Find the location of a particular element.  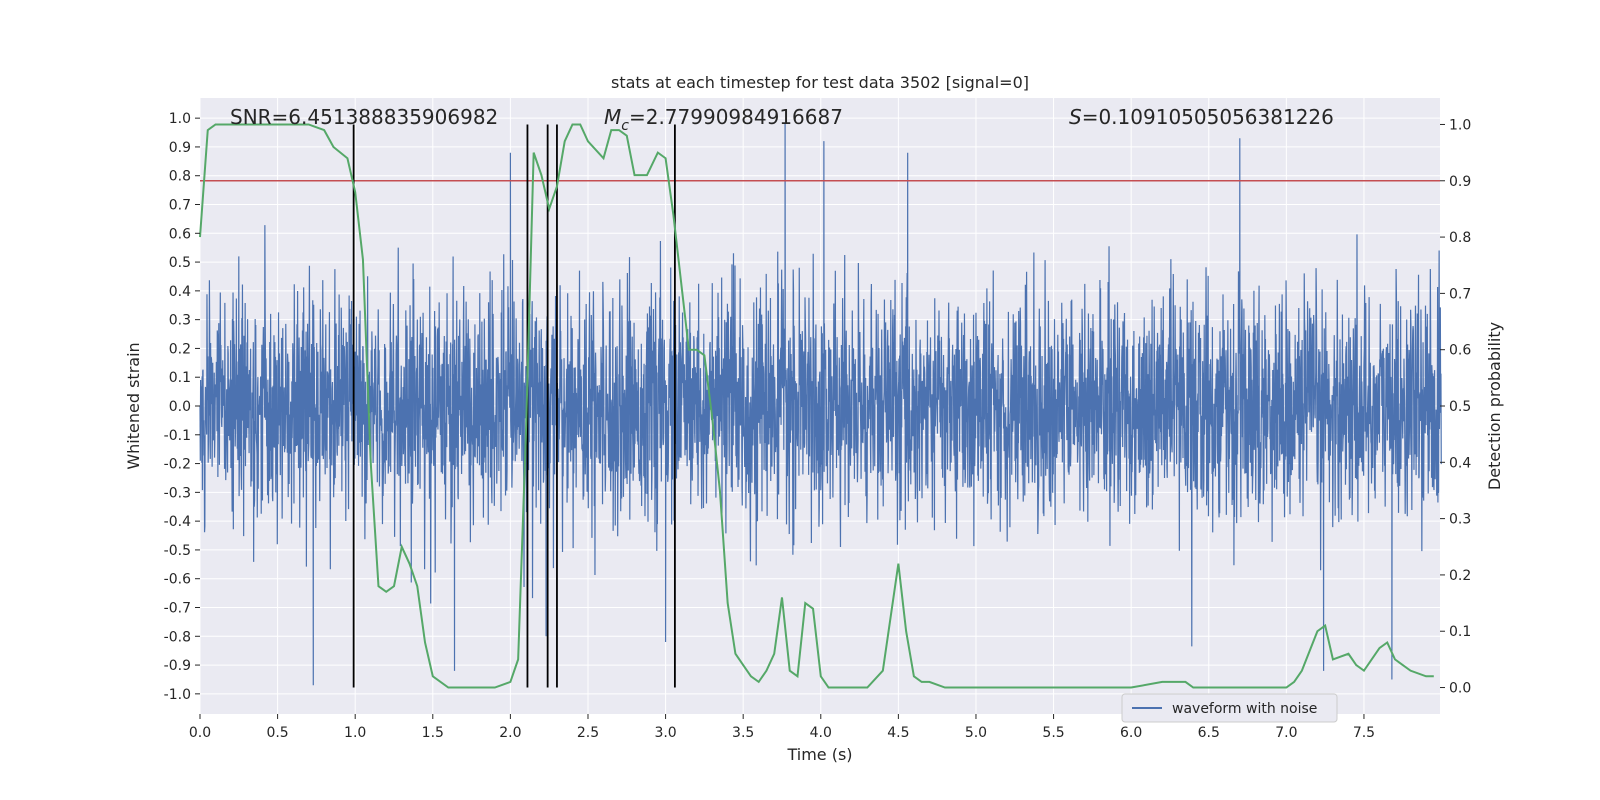

y-left-tick-label: 0.1 is located at coordinates (180, 378).